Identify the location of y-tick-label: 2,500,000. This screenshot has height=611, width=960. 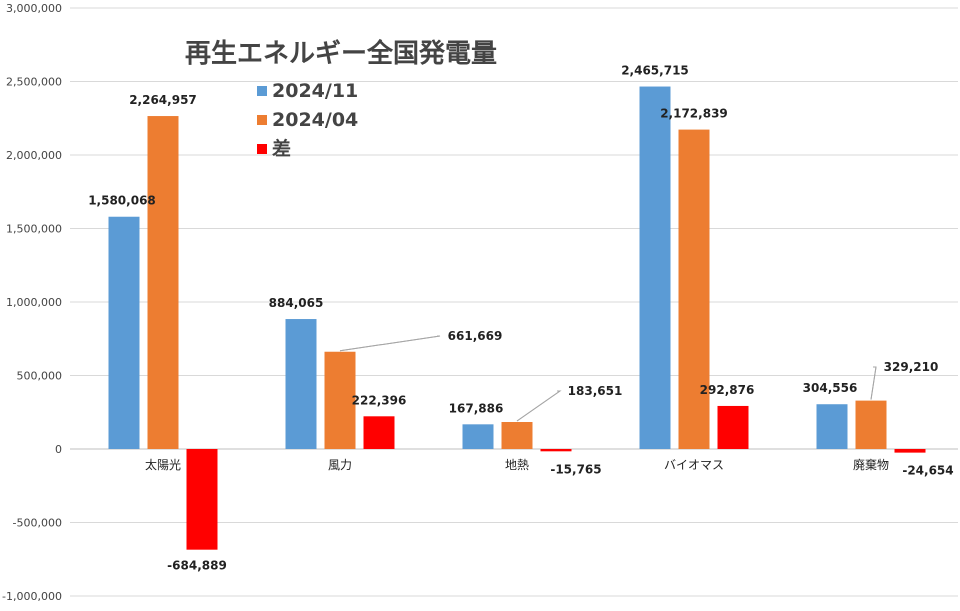
(34, 82).